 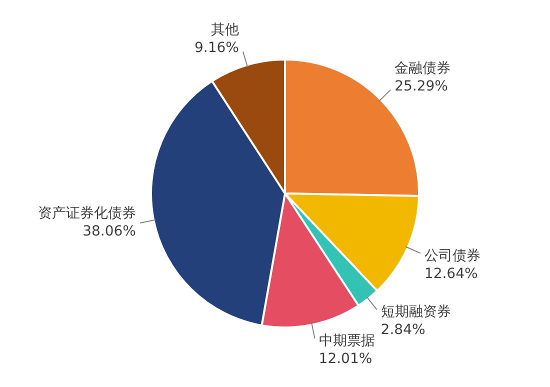 I want to click on slice-label: 其他, so click(x=224, y=30).